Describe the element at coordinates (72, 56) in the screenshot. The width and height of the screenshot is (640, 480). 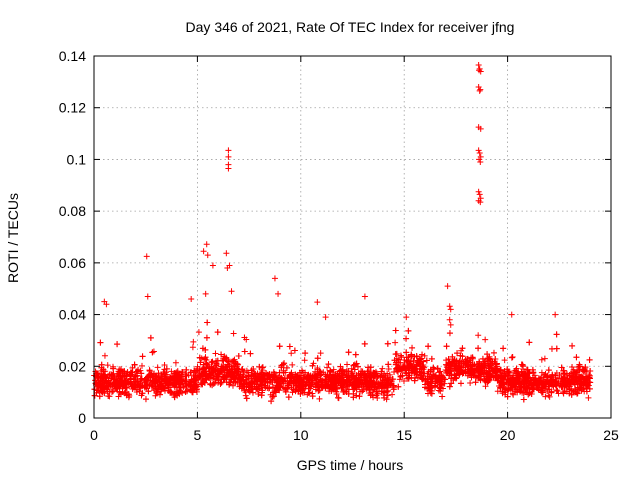
I see `y-tick-label: 0.14` at that location.